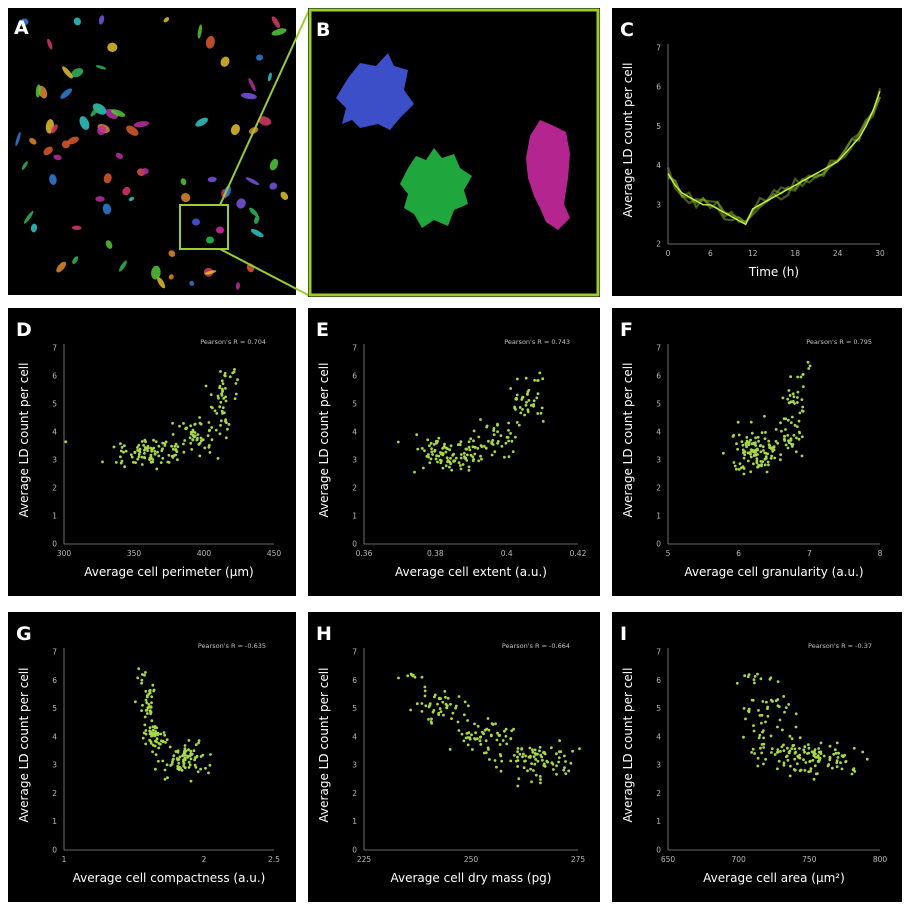  Describe the element at coordinates (658, 404) in the screenshot. I see `y-tick-label: 5` at that location.